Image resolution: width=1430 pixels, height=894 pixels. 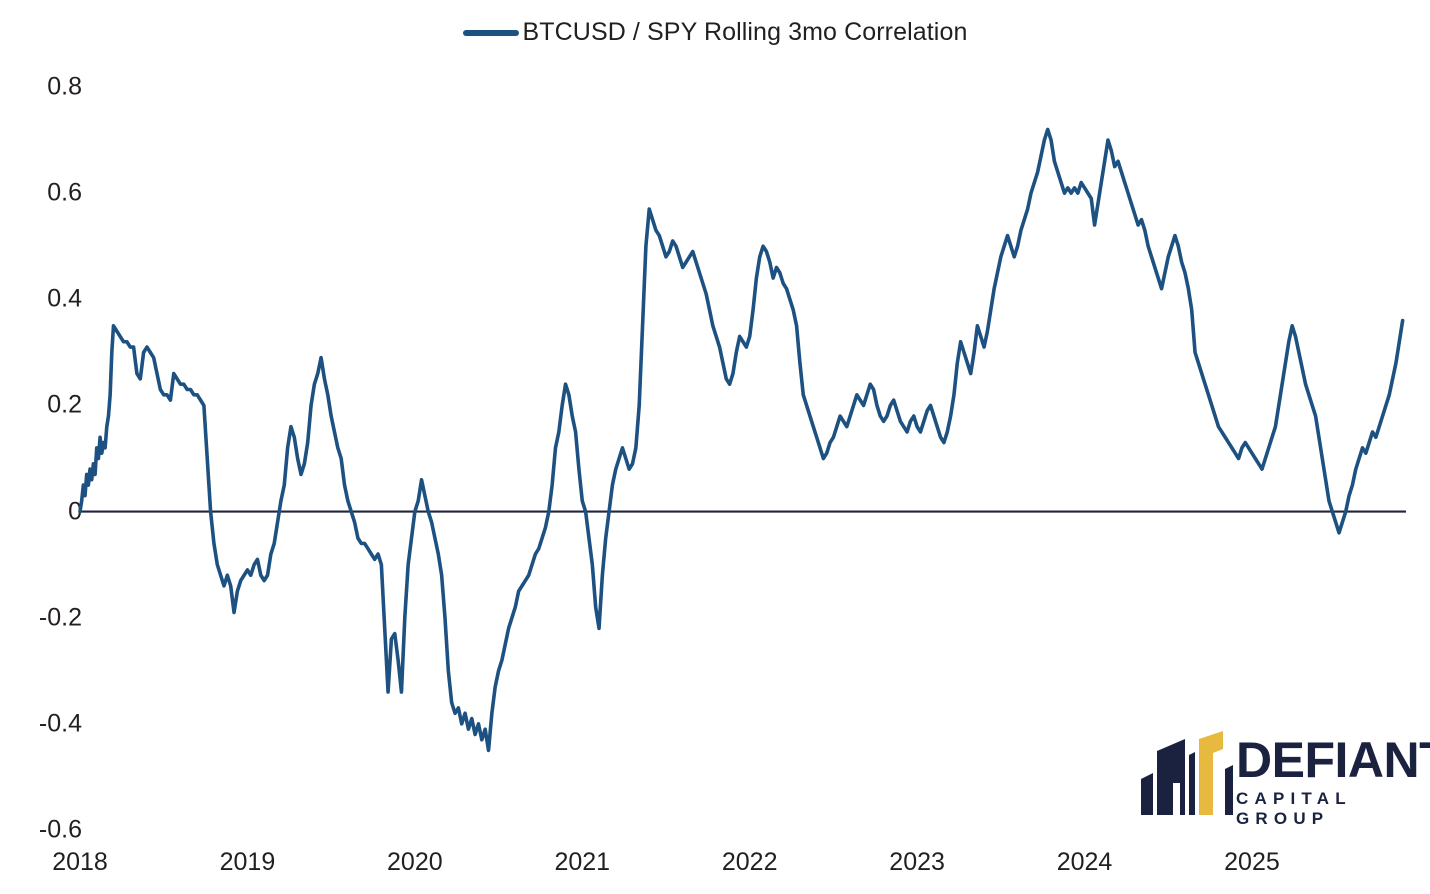 What do you see at coordinates (415, 862) in the screenshot?
I see `x-axis-tick: 2020` at bounding box center [415, 862].